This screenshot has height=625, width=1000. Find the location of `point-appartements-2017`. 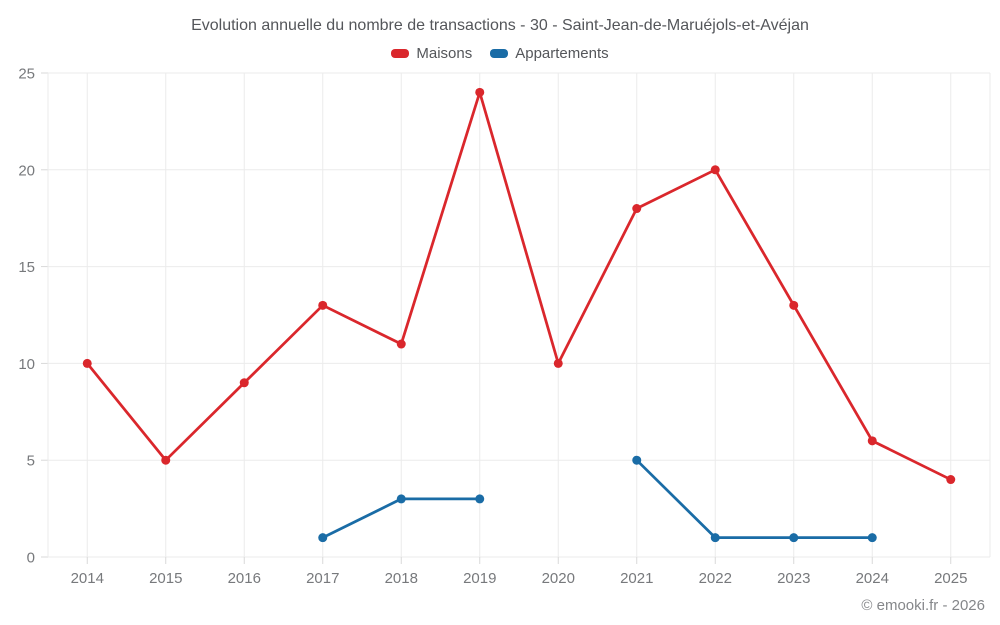

point-appartements-2017 is located at coordinates (323, 538).